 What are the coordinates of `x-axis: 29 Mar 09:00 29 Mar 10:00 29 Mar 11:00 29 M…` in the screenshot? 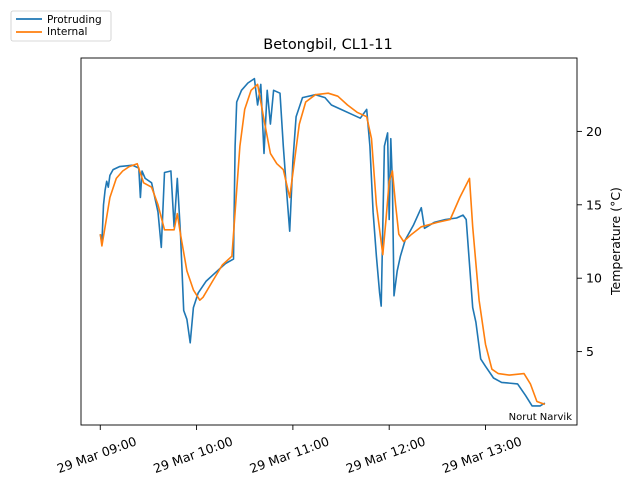 It's located at (289, 450).